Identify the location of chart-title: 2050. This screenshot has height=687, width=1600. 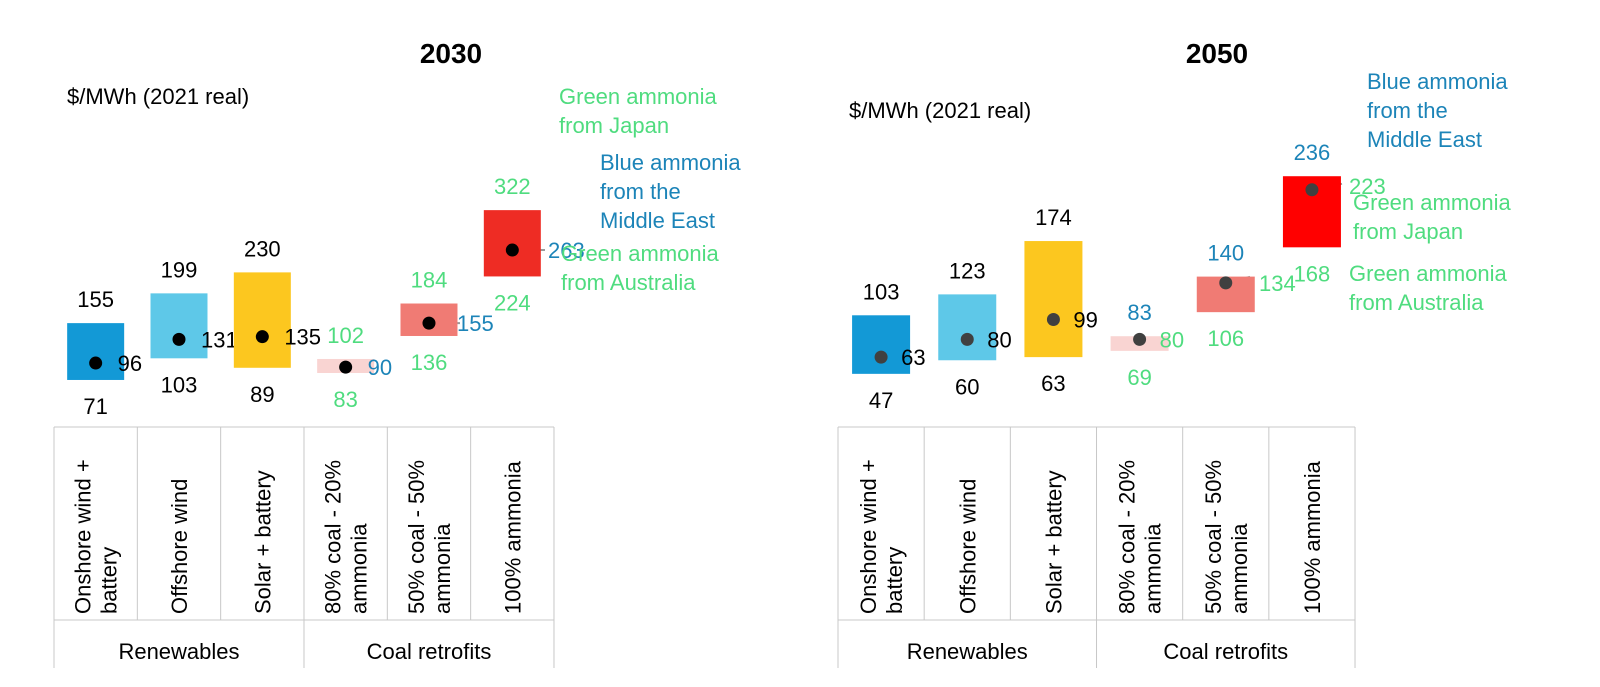
(1217, 53).